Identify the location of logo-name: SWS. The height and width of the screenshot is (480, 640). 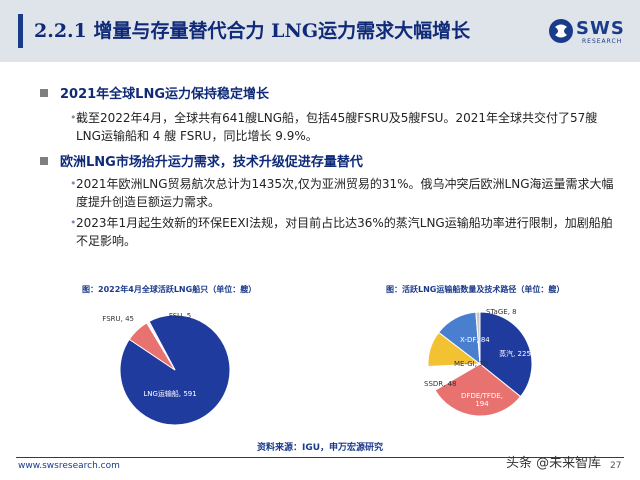
(600, 28).